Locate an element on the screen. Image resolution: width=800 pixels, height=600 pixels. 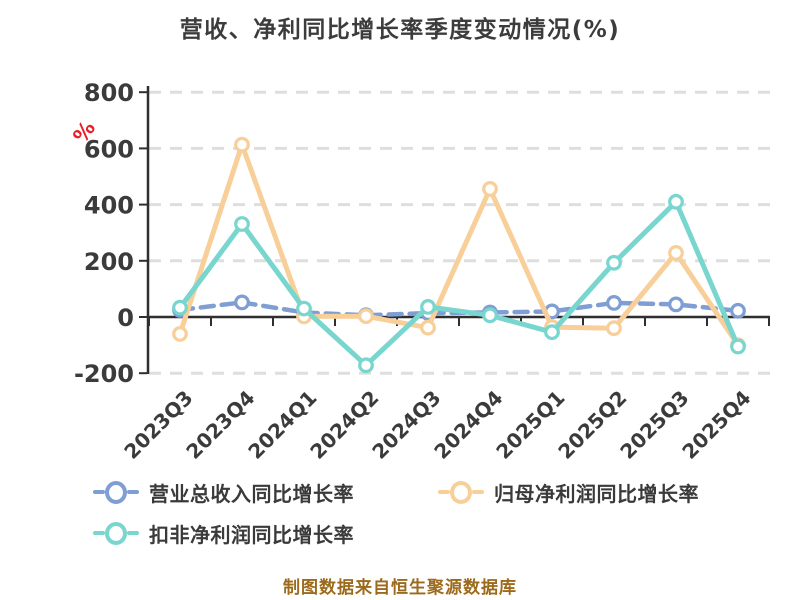
y-axis-label: 400 is located at coordinates (109, 206).